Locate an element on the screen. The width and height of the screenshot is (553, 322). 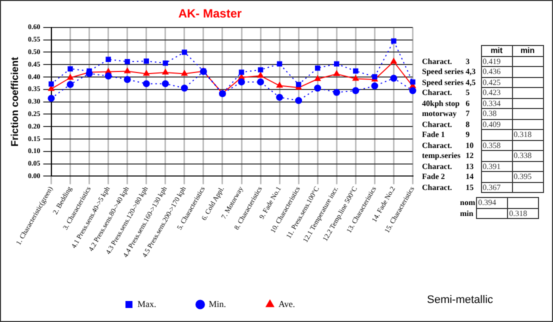
y-tick-label: nom is located at coordinates (467, 203).